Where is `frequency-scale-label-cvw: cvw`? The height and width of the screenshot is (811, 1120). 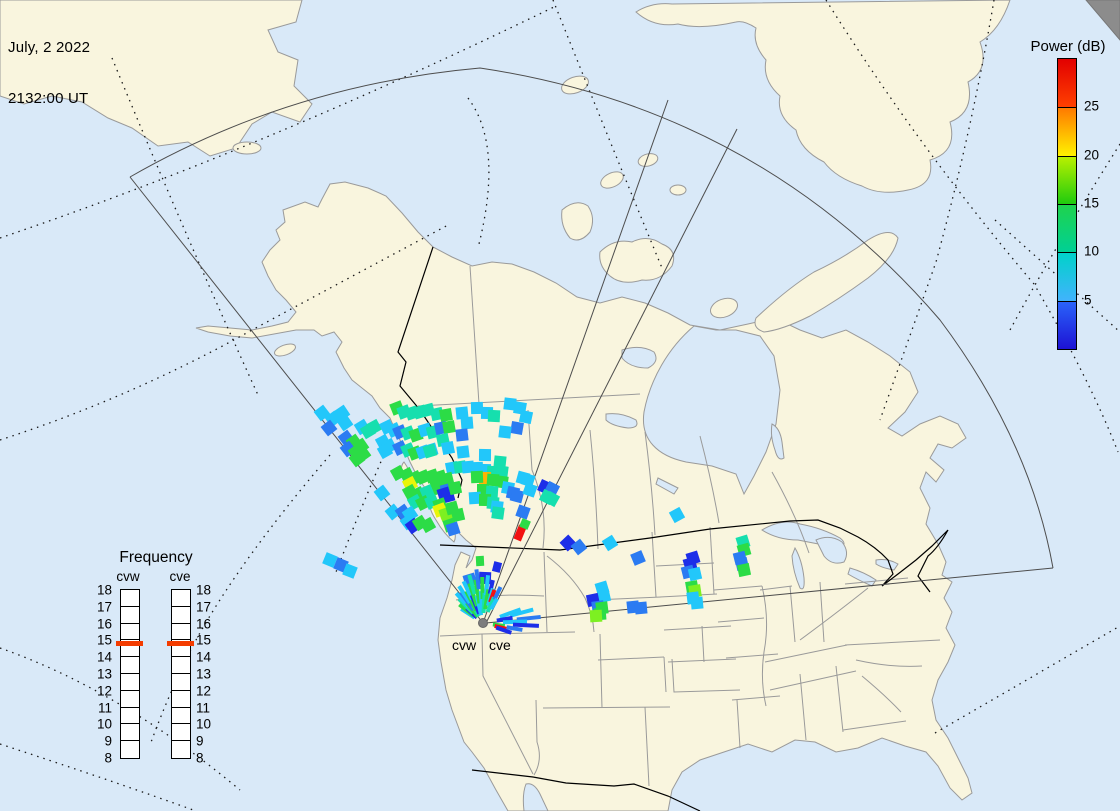 frequency-scale-label-cvw: cvw is located at coordinates (128, 576).